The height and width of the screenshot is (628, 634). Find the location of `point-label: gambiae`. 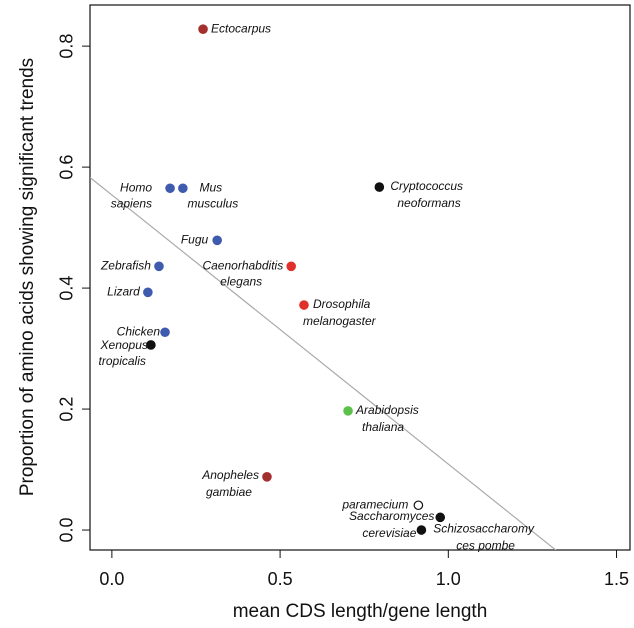

point-label: gambiae is located at coordinates (229, 492).